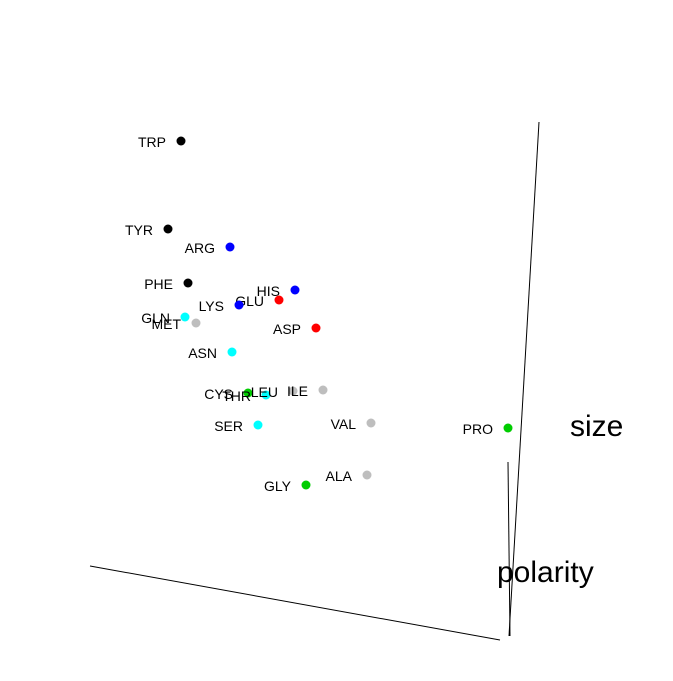 This screenshot has width=673, height=681. What do you see at coordinates (266, 395) in the screenshot?
I see `point-marker-thr` at bounding box center [266, 395].